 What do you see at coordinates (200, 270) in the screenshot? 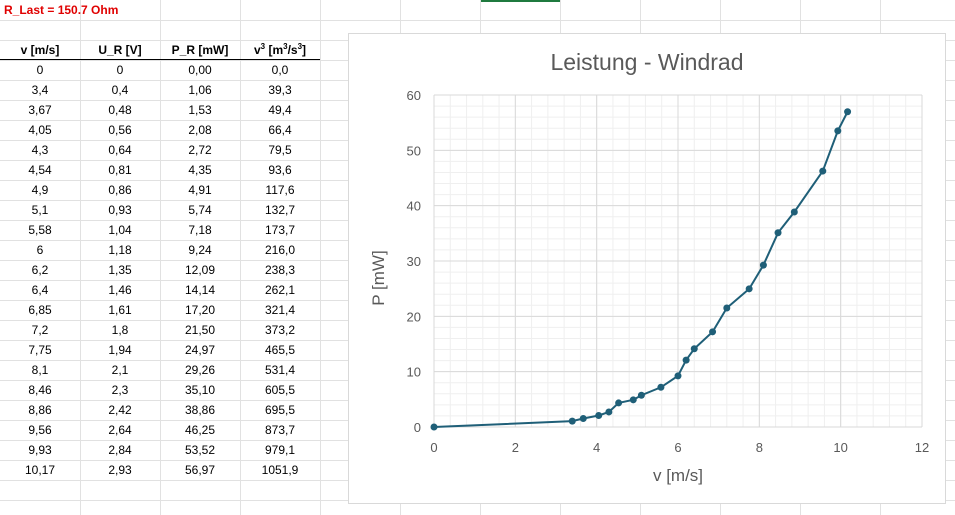
I see `cell-p-r: 12,09` at bounding box center [200, 270].